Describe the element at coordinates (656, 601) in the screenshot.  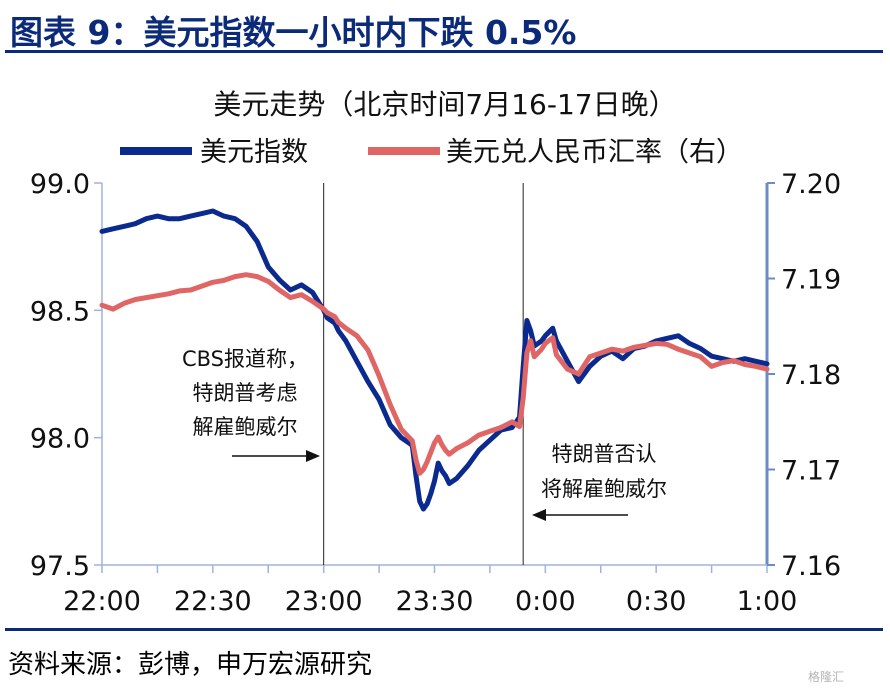
I see `x-tick-label: 0:30` at that location.